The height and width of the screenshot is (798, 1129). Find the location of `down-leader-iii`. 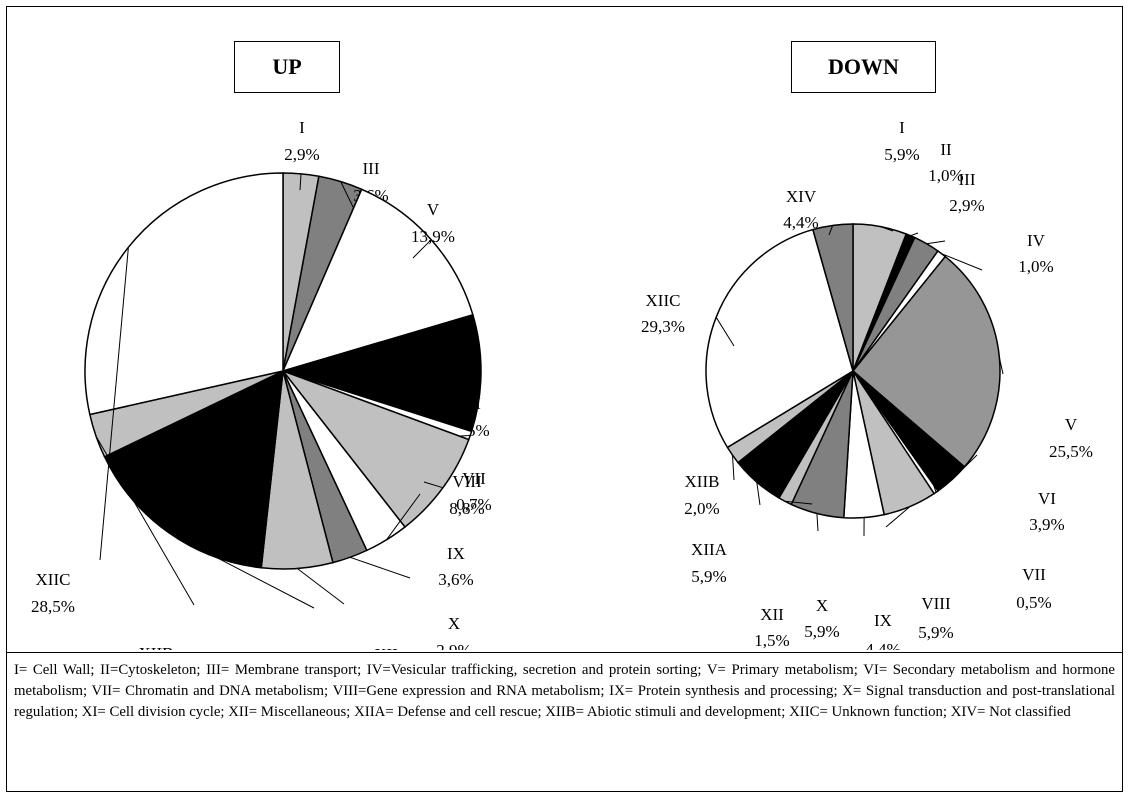

down-leader-iii is located at coordinates (936, 242).